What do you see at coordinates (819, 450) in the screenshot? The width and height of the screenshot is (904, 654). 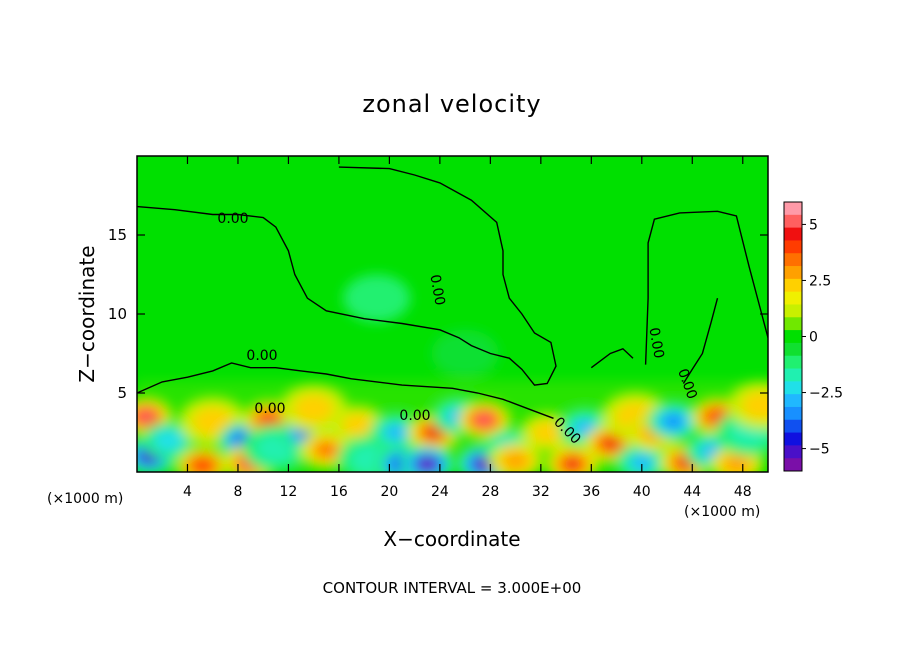 I see `colorbar-label-4: −5` at bounding box center [819, 450].